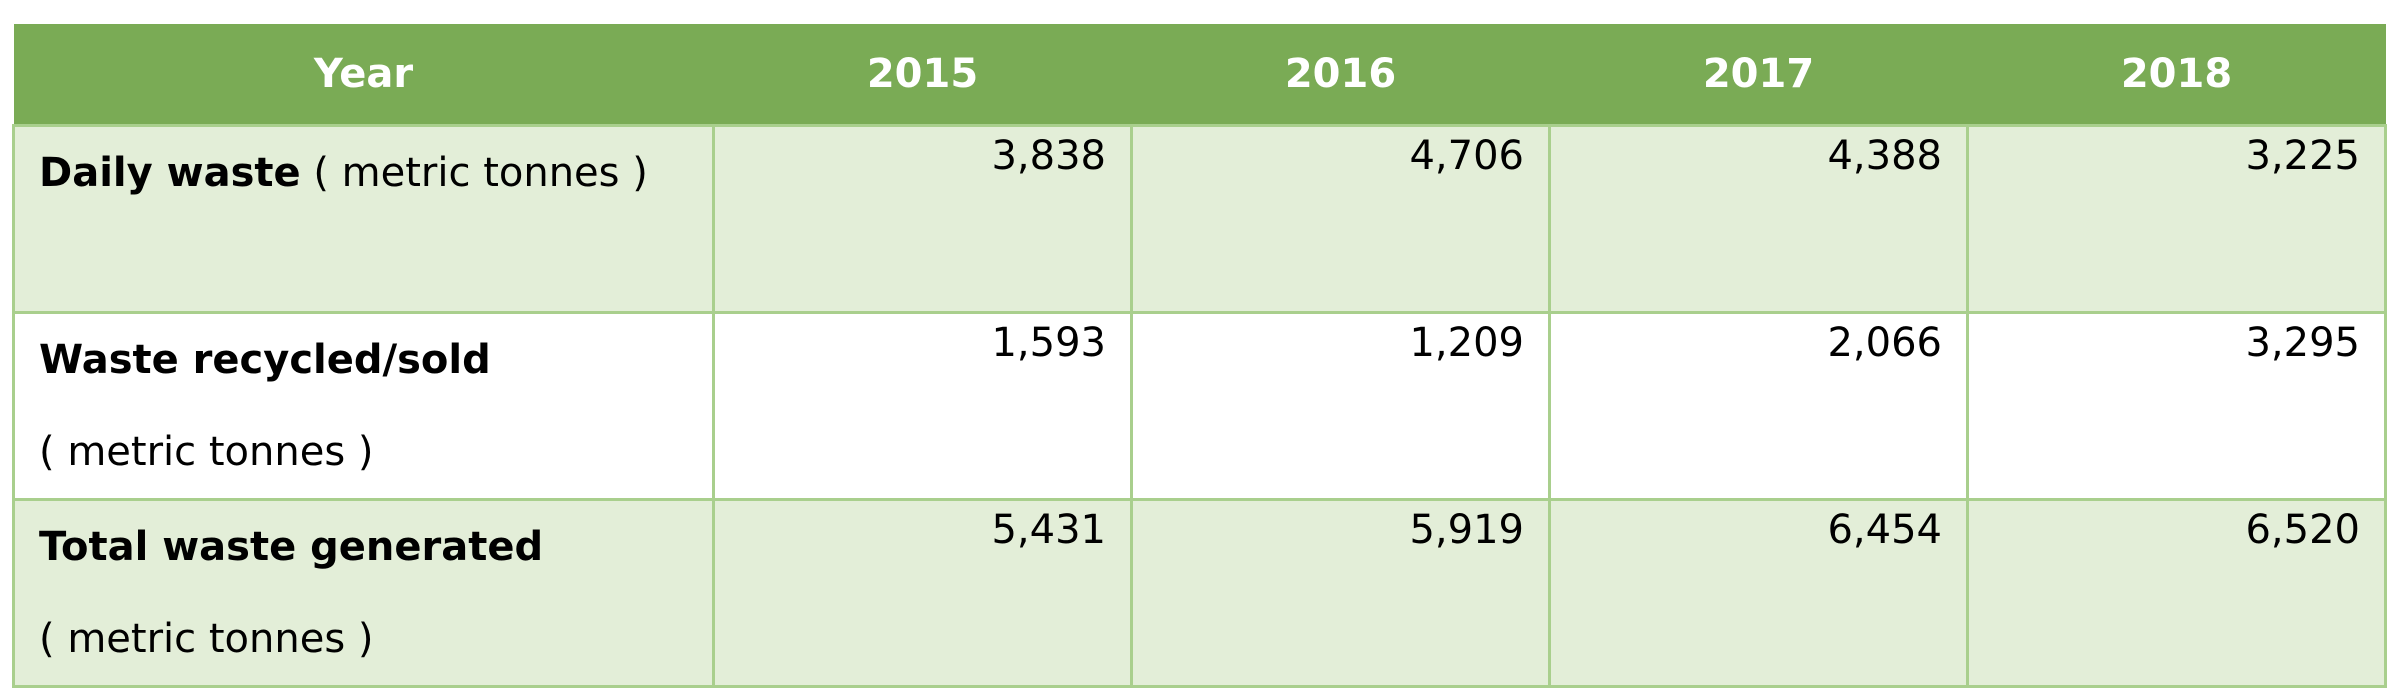 The image size is (2398, 700). I want to click on table-cell: 6,520, so click(2176, 593).